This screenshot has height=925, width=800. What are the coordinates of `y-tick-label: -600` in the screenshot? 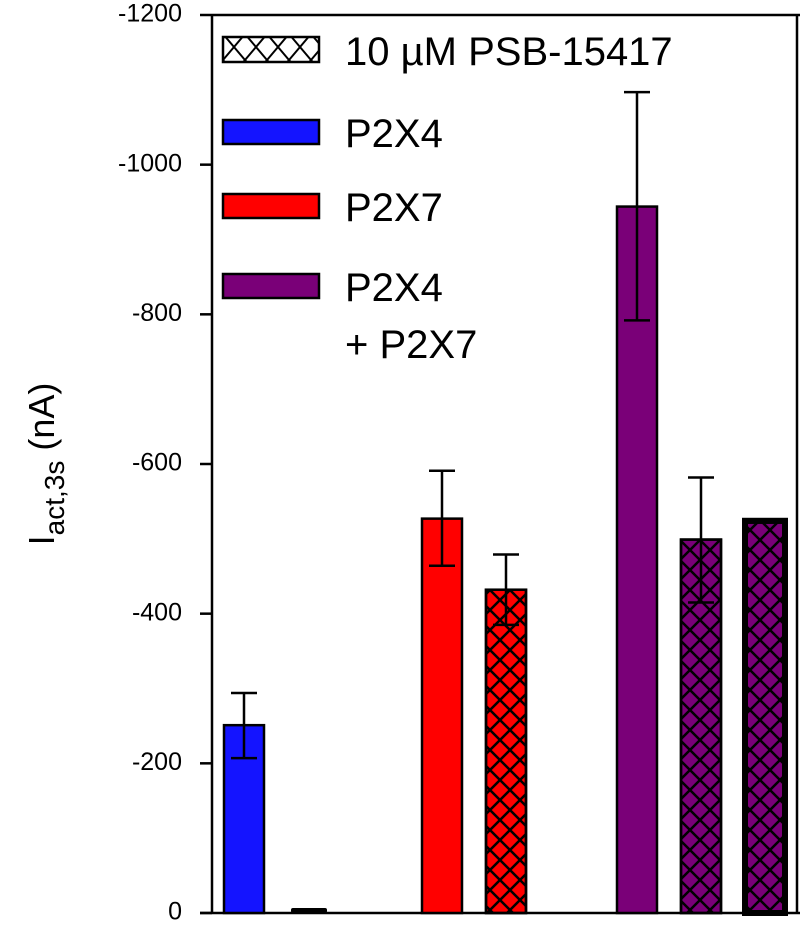 It's located at (157, 463).